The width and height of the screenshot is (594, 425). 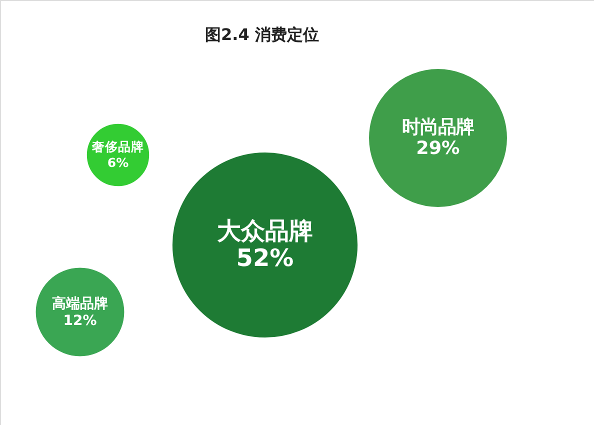 What do you see at coordinates (438, 148) in the screenshot?
I see `data-label: 29%` at bounding box center [438, 148].